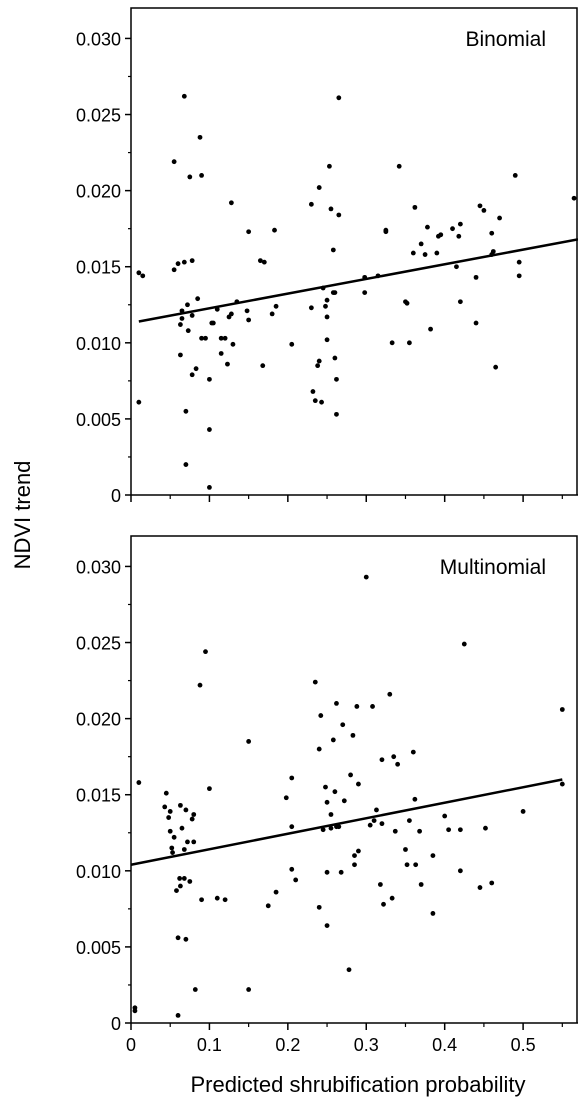 The height and width of the screenshot is (1105, 578). I want to click on x-tick-label: 0.3, so click(366, 1045).